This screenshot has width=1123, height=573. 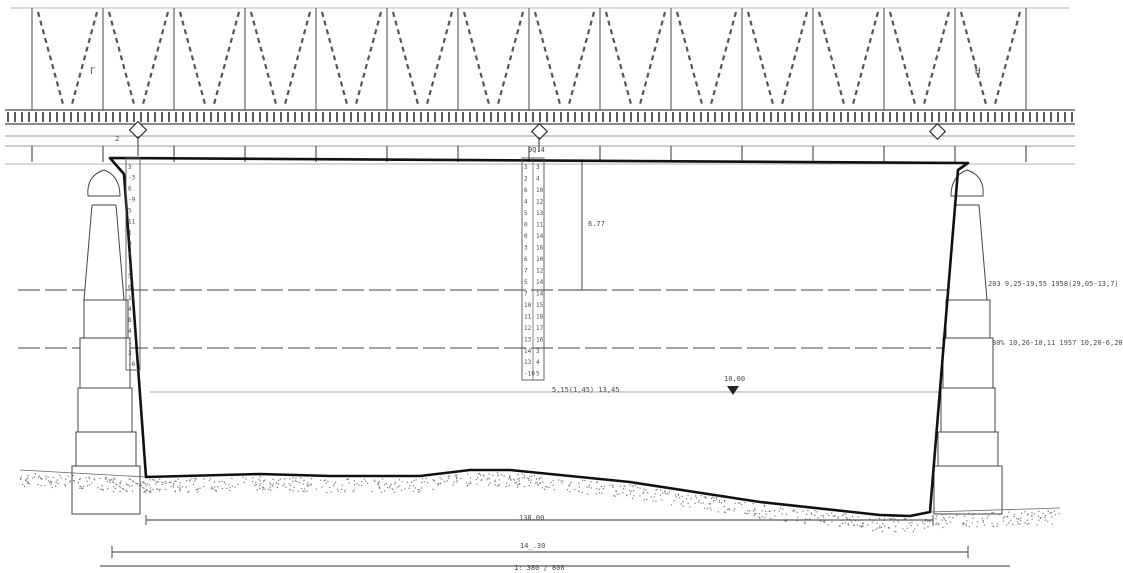 What do you see at coordinates (130, 309) in the screenshot?
I see `gauge-number: 4` at bounding box center [130, 309].